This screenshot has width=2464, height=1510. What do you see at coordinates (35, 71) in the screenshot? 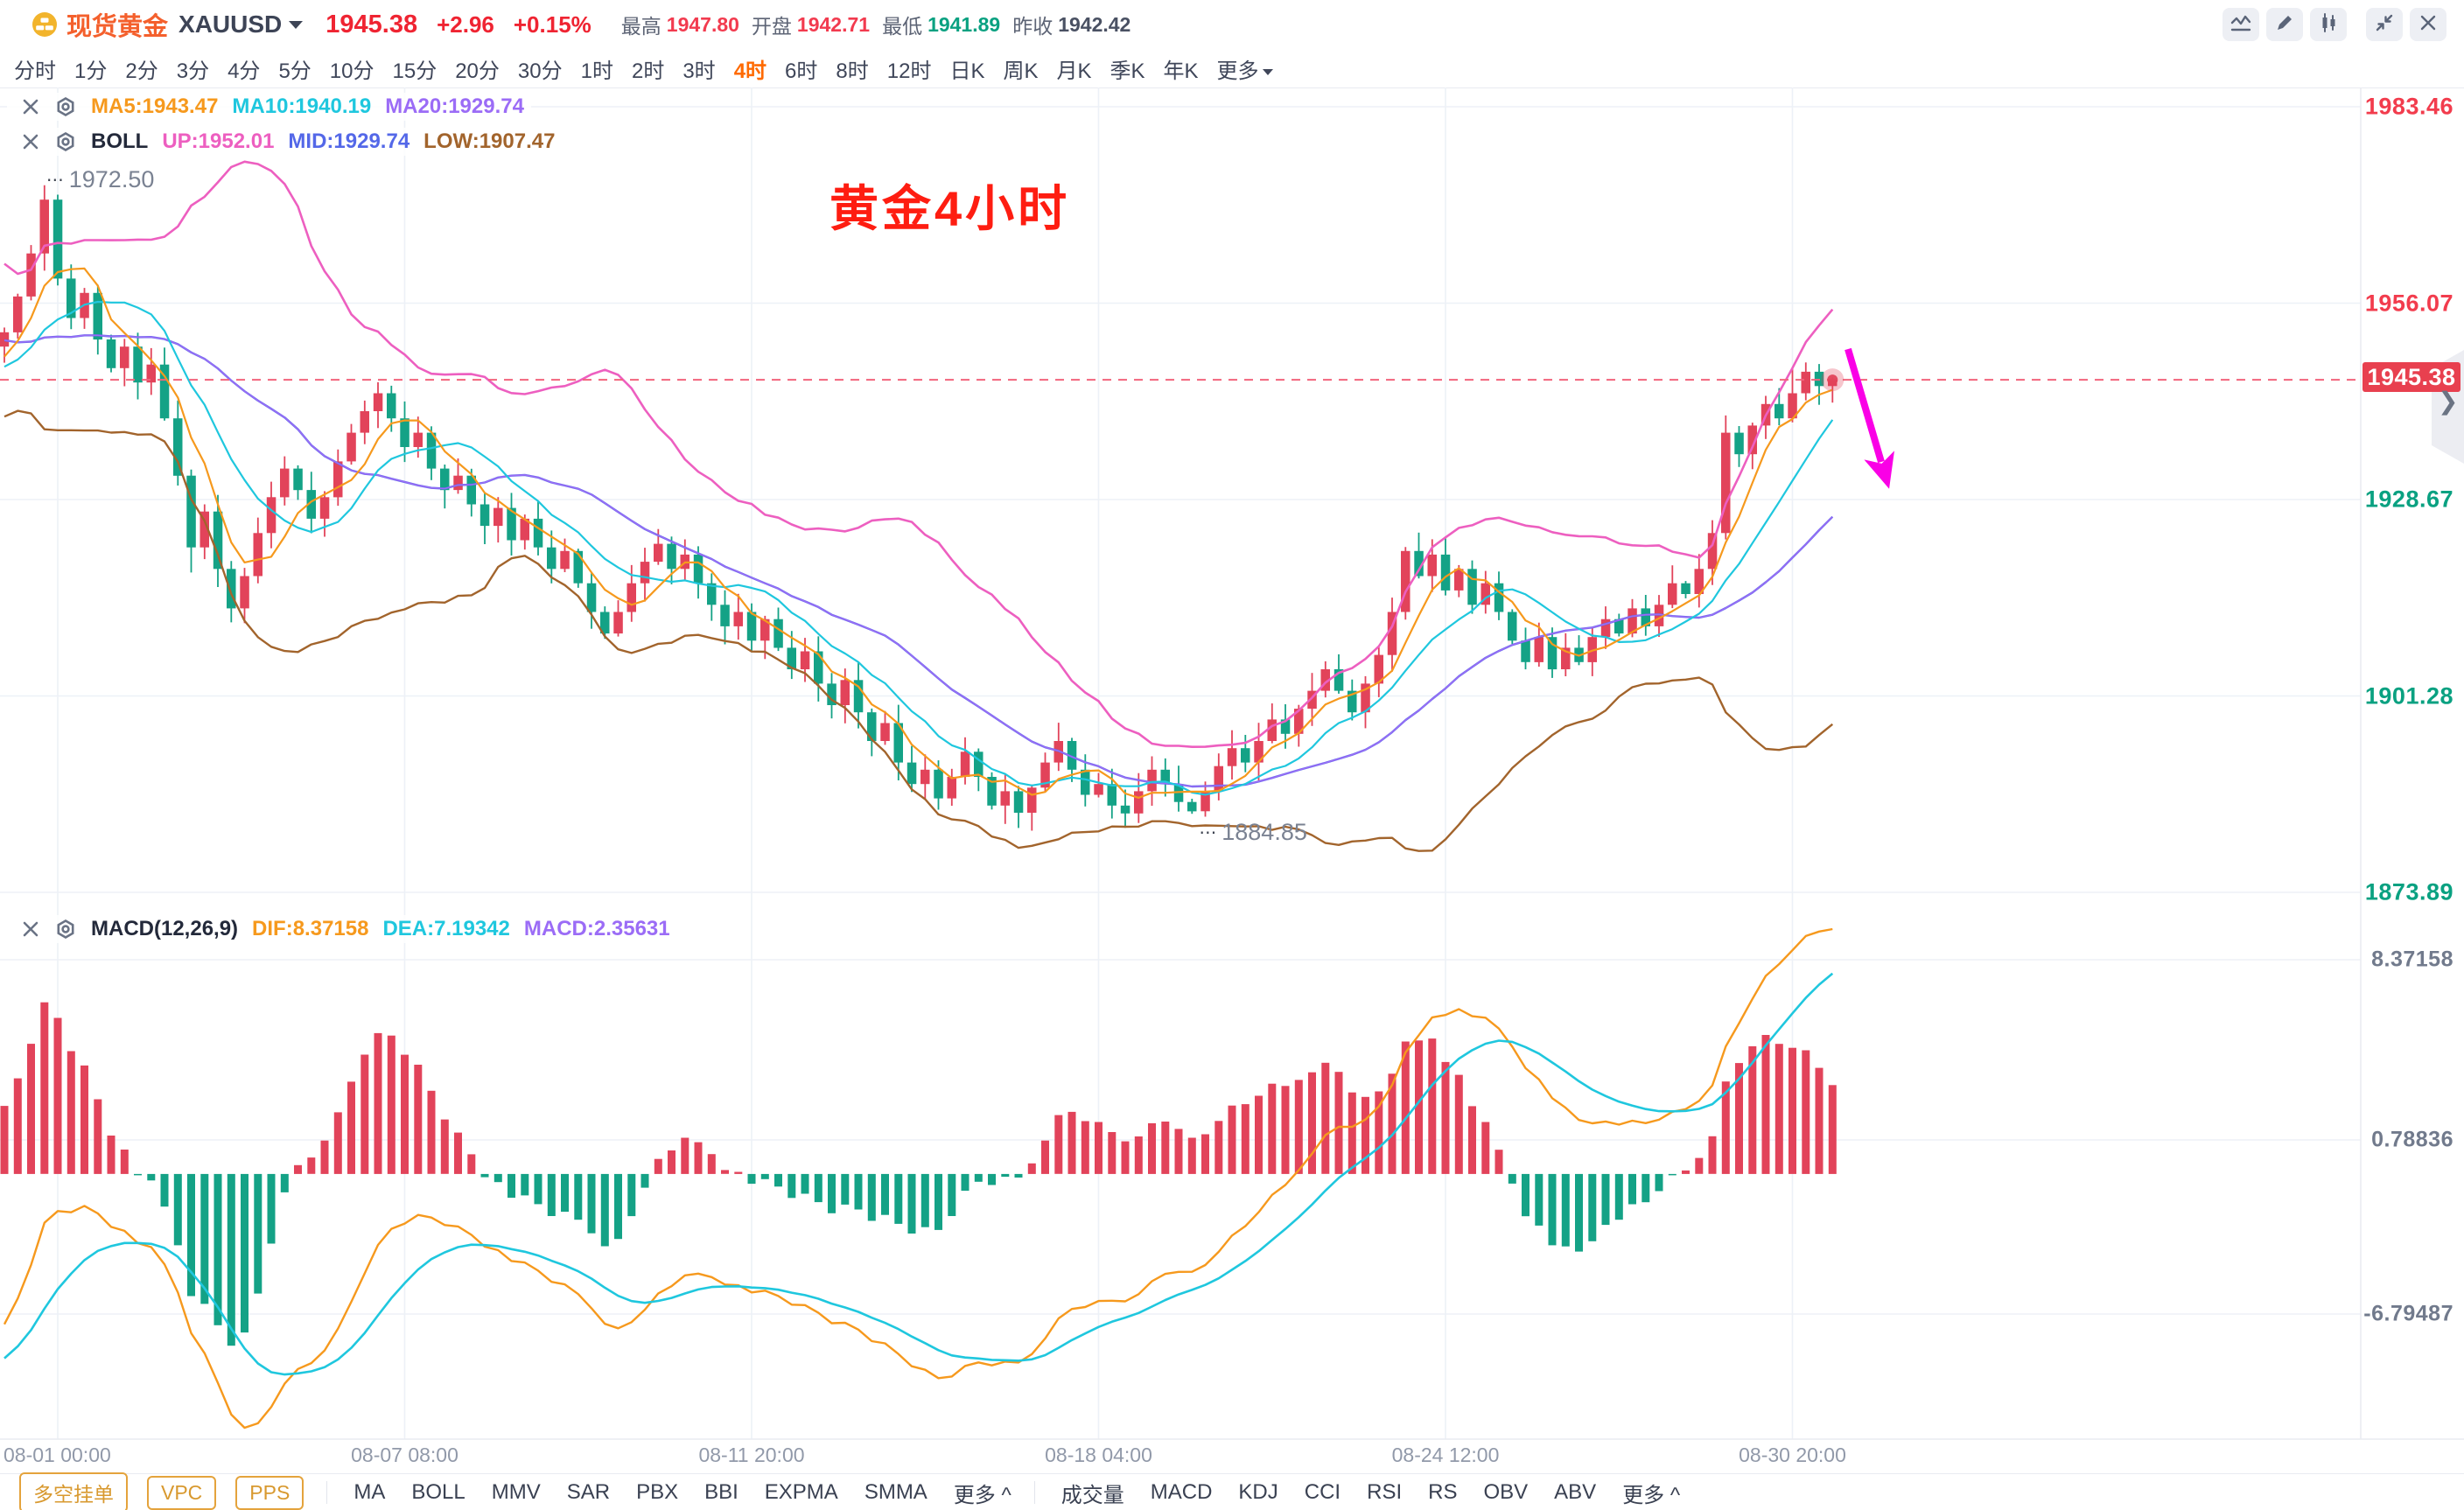
I see `timeframe-tab-分时: 分时` at bounding box center [35, 71].